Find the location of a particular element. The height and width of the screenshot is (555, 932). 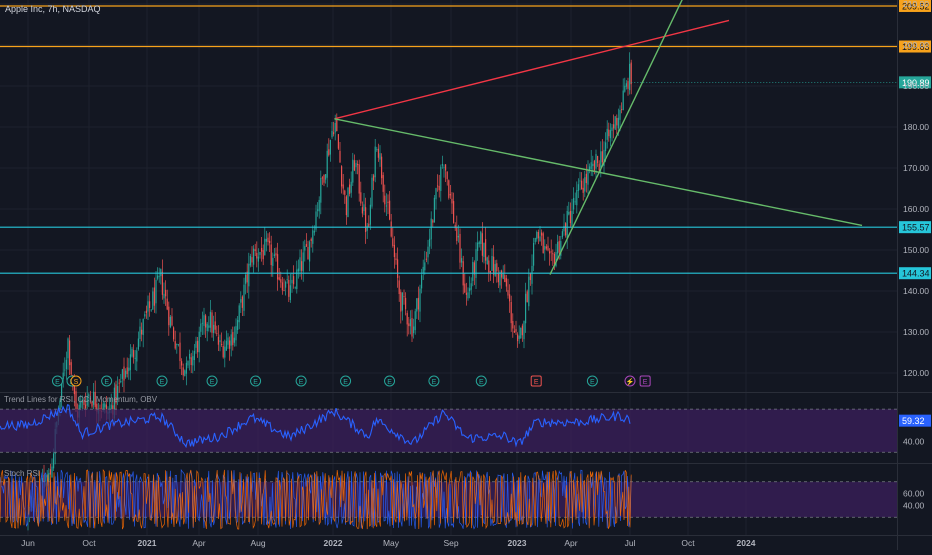

x-tick-label: Jun is located at coordinates (28, 543).